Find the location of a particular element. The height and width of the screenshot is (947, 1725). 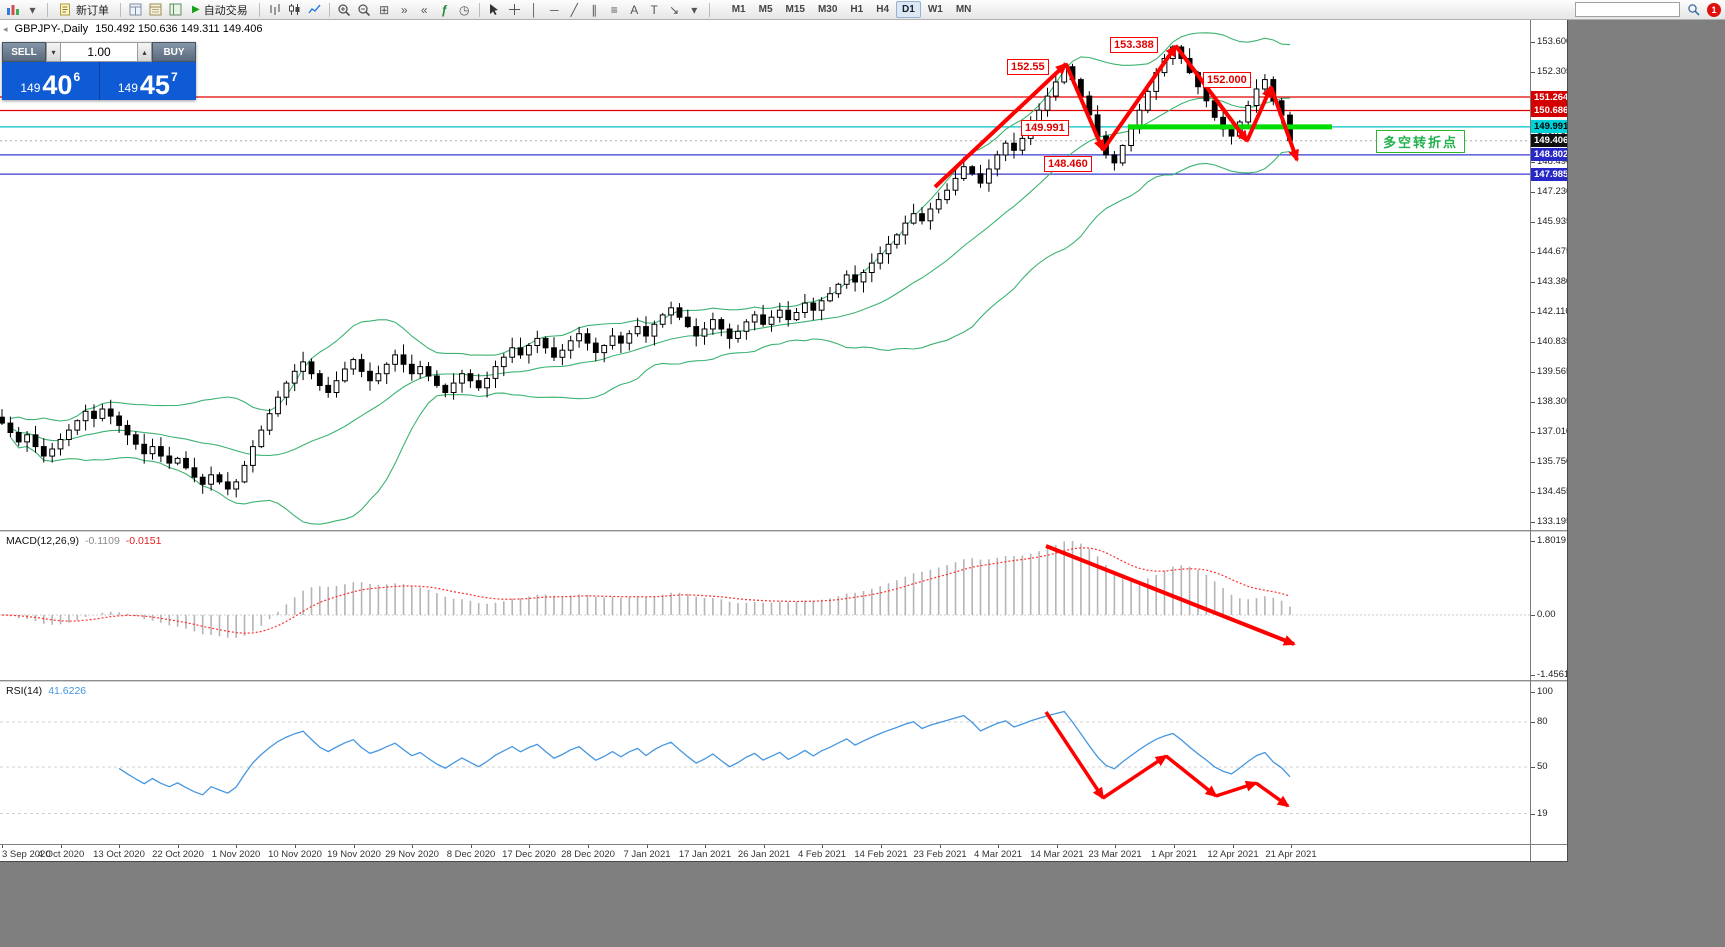

crosshair-icon is located at coordinates (514, 9).